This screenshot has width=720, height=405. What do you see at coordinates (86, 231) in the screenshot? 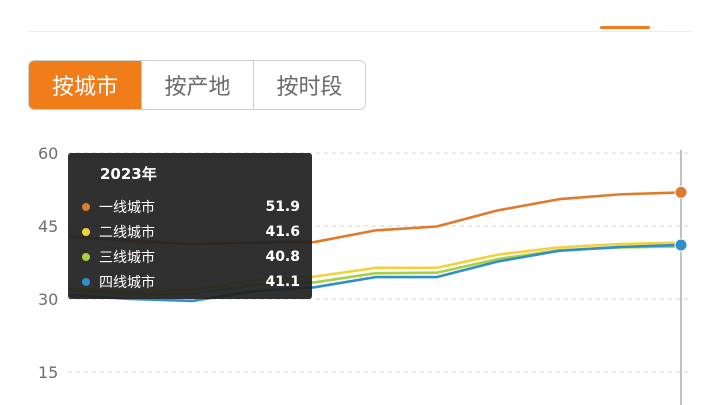
I see `tier2-legend-dot` at bounding box center [86, 231].